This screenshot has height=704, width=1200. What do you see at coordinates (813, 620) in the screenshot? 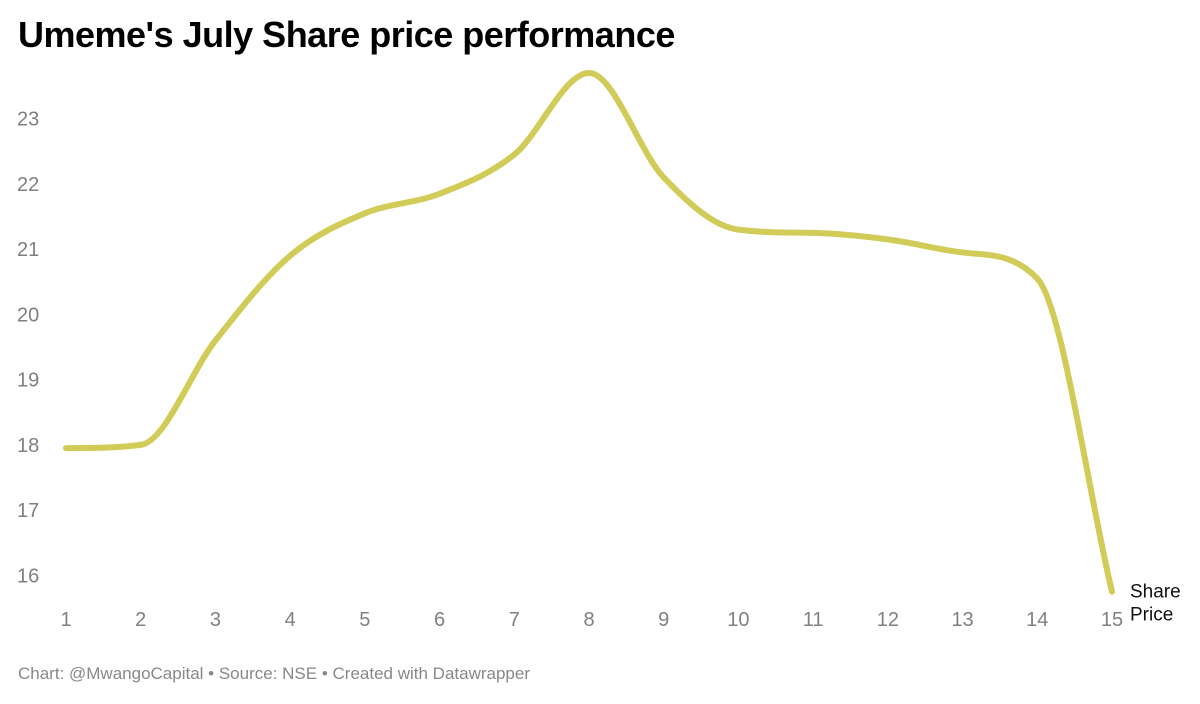
I see `x-tick-label: 11` at bounding box center [813, 620].